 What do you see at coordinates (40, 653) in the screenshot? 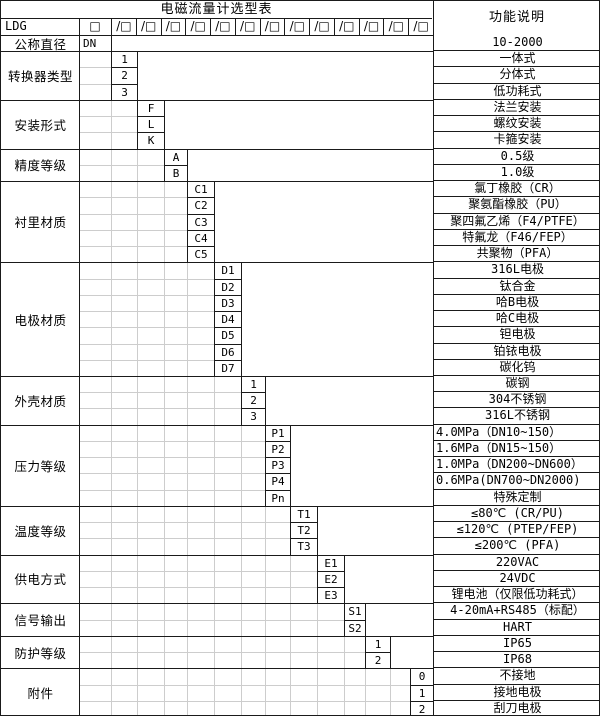
I see `category-label: 防护等级` at bounding box center [40, 653].